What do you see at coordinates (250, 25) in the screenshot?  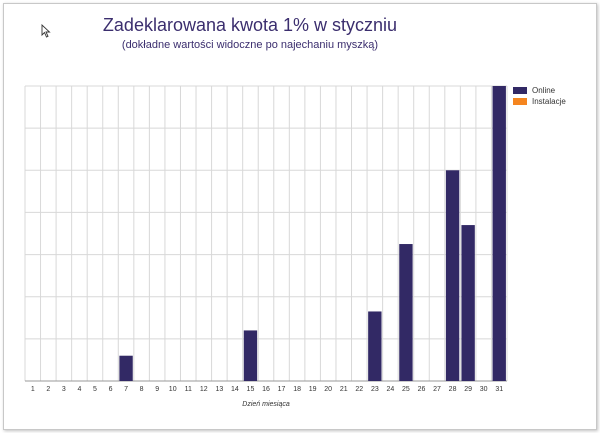 I see `chart-title: Zadeklarowana kwota 1% w styczniu` at bounding box center [250, 25].